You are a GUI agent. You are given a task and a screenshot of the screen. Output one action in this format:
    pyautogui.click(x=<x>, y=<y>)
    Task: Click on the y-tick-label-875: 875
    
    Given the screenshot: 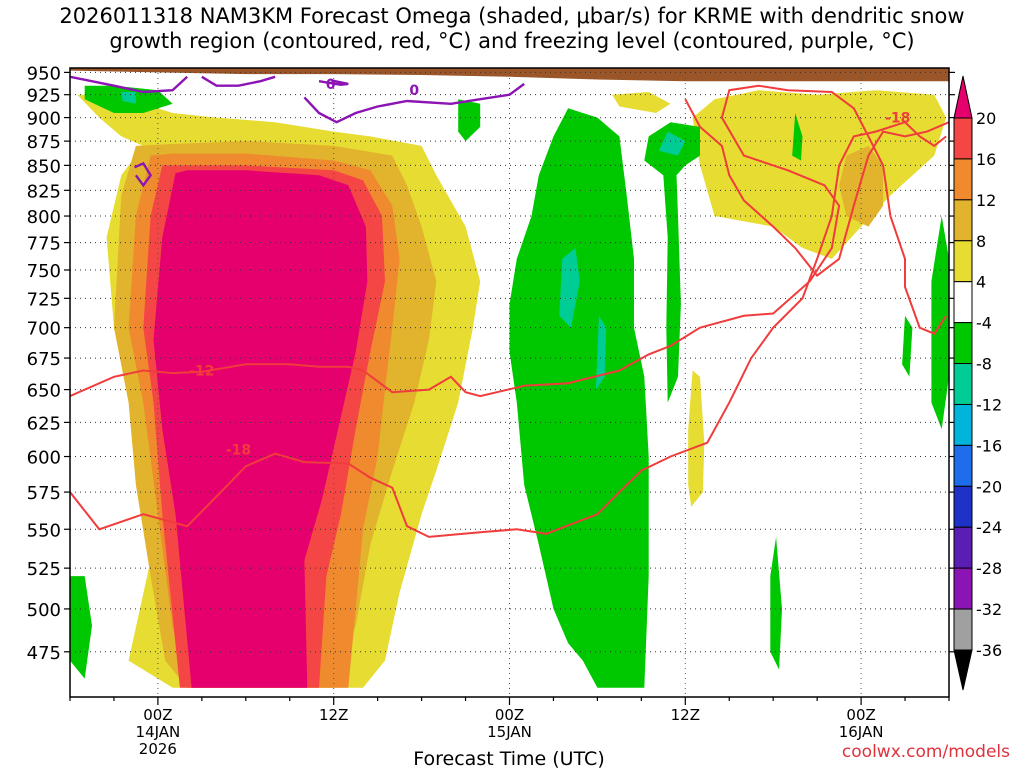 What is the action you would take?
    pyautogui.click(x=44, y=142)
    